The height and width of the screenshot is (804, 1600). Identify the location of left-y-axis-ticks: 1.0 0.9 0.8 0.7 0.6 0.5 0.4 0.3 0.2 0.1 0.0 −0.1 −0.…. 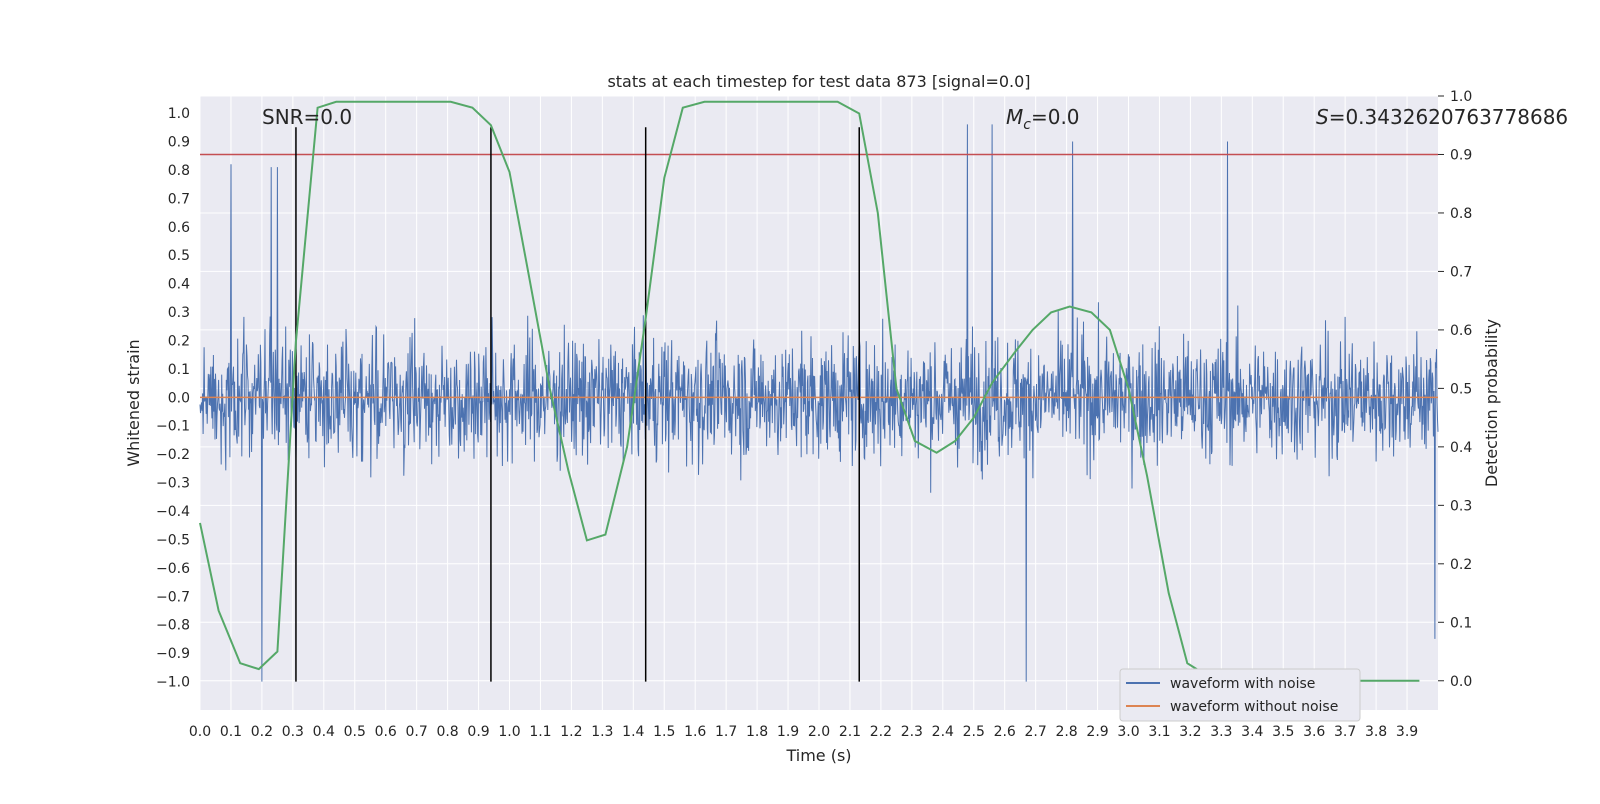
(173, 398).